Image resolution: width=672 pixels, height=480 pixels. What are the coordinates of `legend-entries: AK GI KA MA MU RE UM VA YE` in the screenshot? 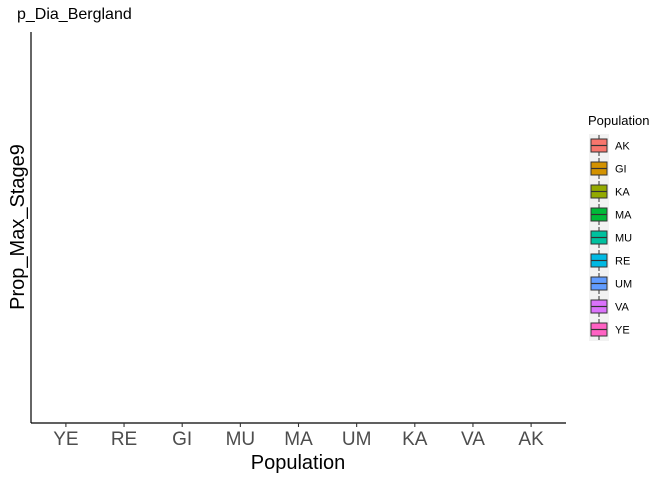 It's located at (610, 237).